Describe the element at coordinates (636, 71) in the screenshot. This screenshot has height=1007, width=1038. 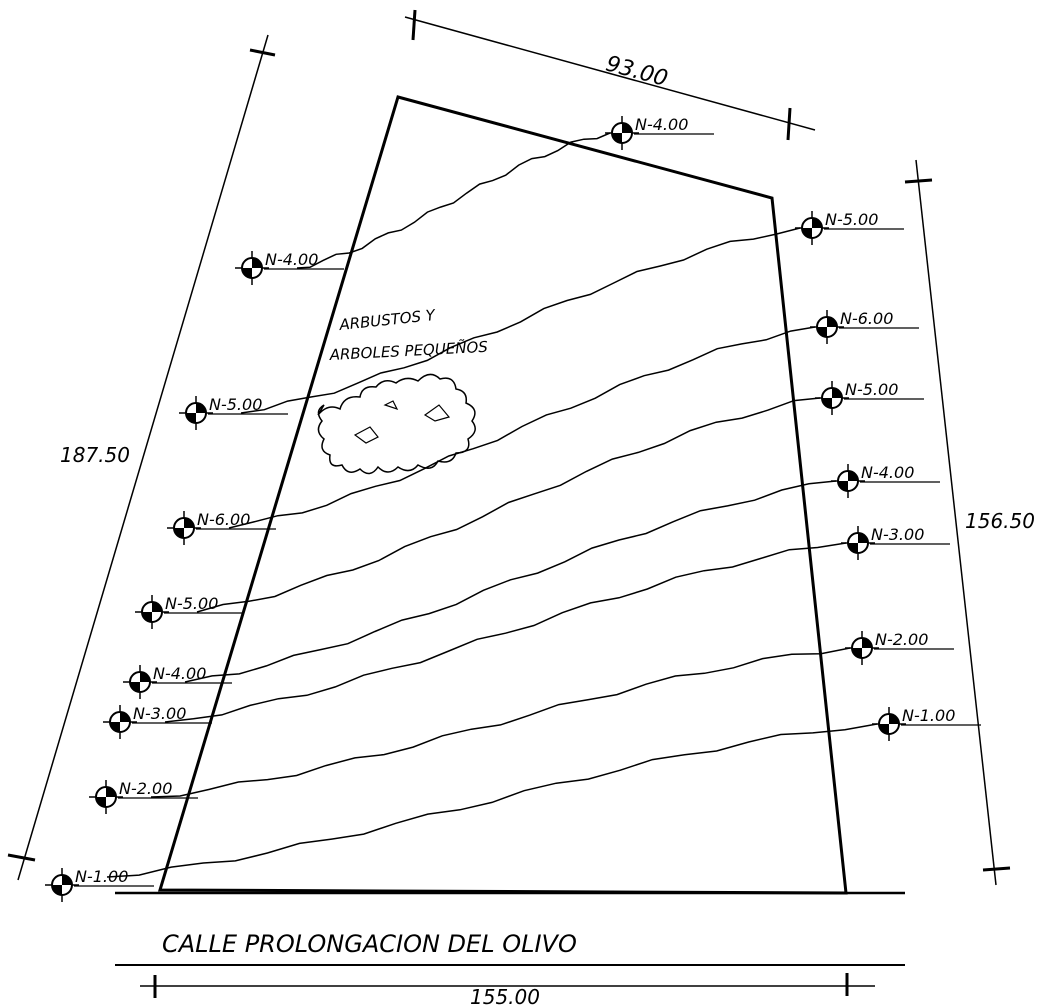
I see `dimension-label: 93.00` at that location.